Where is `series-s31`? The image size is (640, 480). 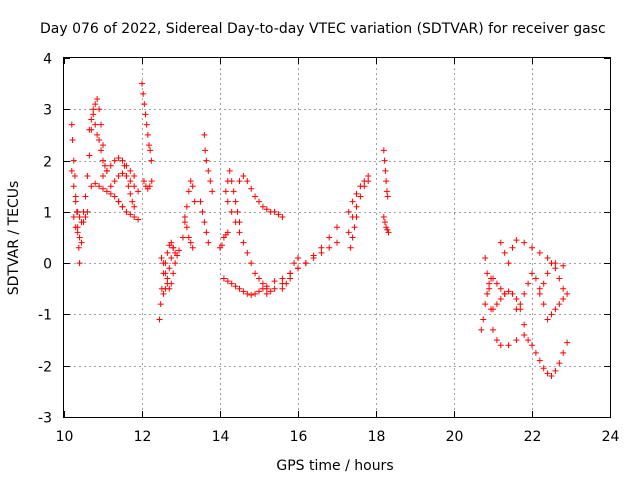
series-s31 is located at coordinates (385, 173).